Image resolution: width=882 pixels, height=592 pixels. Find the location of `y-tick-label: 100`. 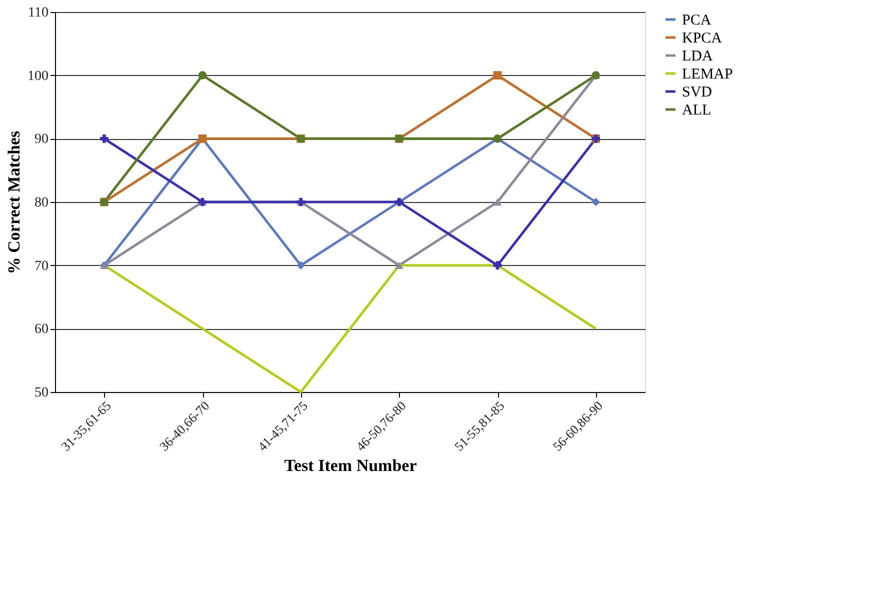

y-tick-label: 100 is located at coordinates (38, 76).